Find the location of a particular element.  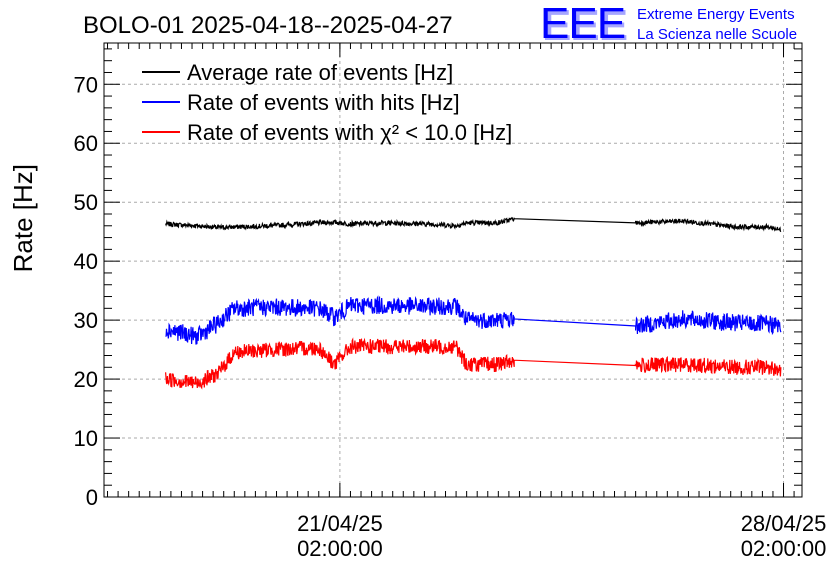

x-tick-label-date: 28/04/25 is located at coordinates (784, 523).